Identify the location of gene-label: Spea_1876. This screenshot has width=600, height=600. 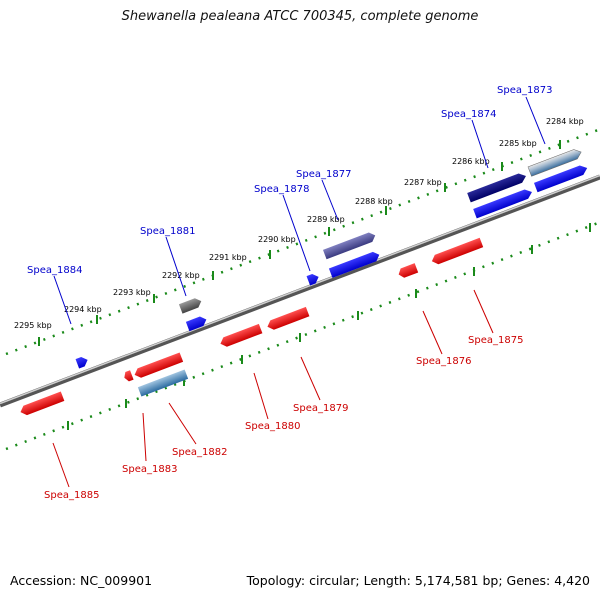
(443, 361).